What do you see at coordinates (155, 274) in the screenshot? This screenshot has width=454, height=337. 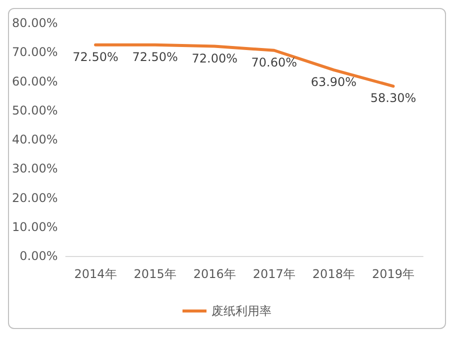 I see `x-tick-label: 2015年` at bounding box center [155, 274].